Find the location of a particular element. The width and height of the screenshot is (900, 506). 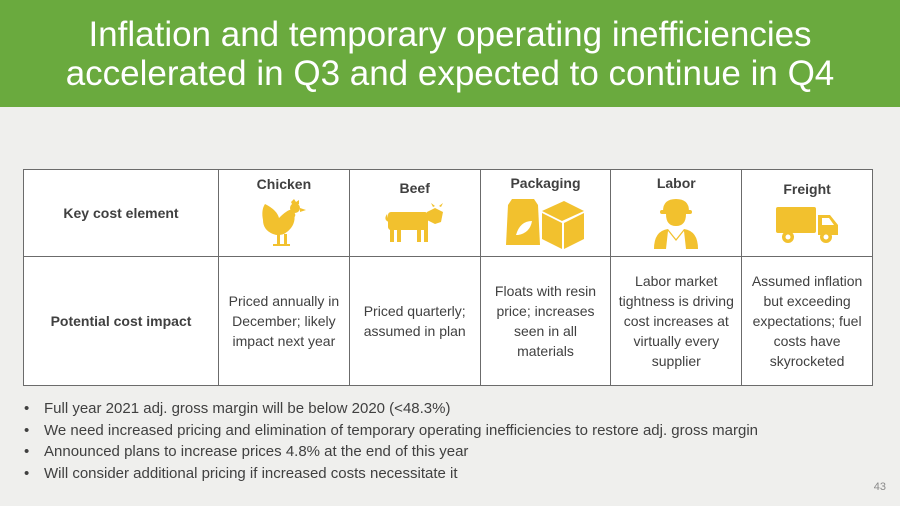

packaging-icon is located at coordinates (546, 224).